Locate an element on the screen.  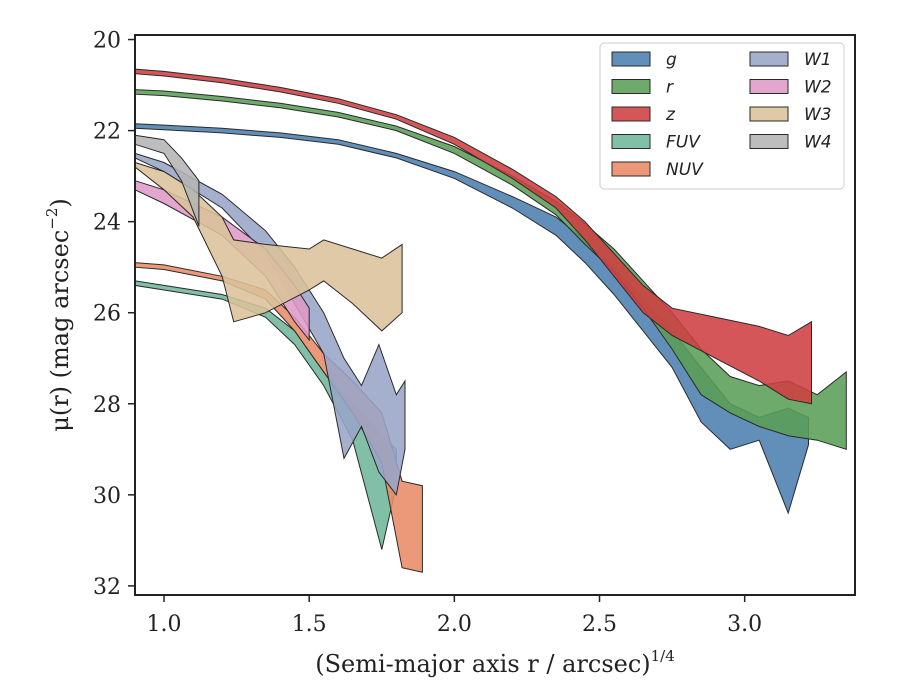
legend-swatch-g is located at coordinates (631, 59).